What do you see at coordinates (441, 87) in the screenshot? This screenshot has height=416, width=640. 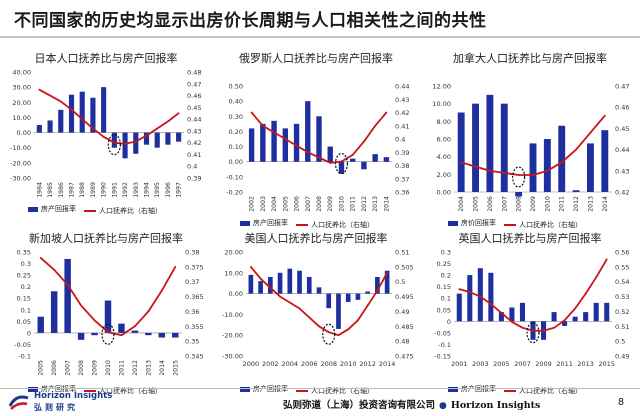 I see `left-tick-label: 12.00` at bounding box center [441, 87].